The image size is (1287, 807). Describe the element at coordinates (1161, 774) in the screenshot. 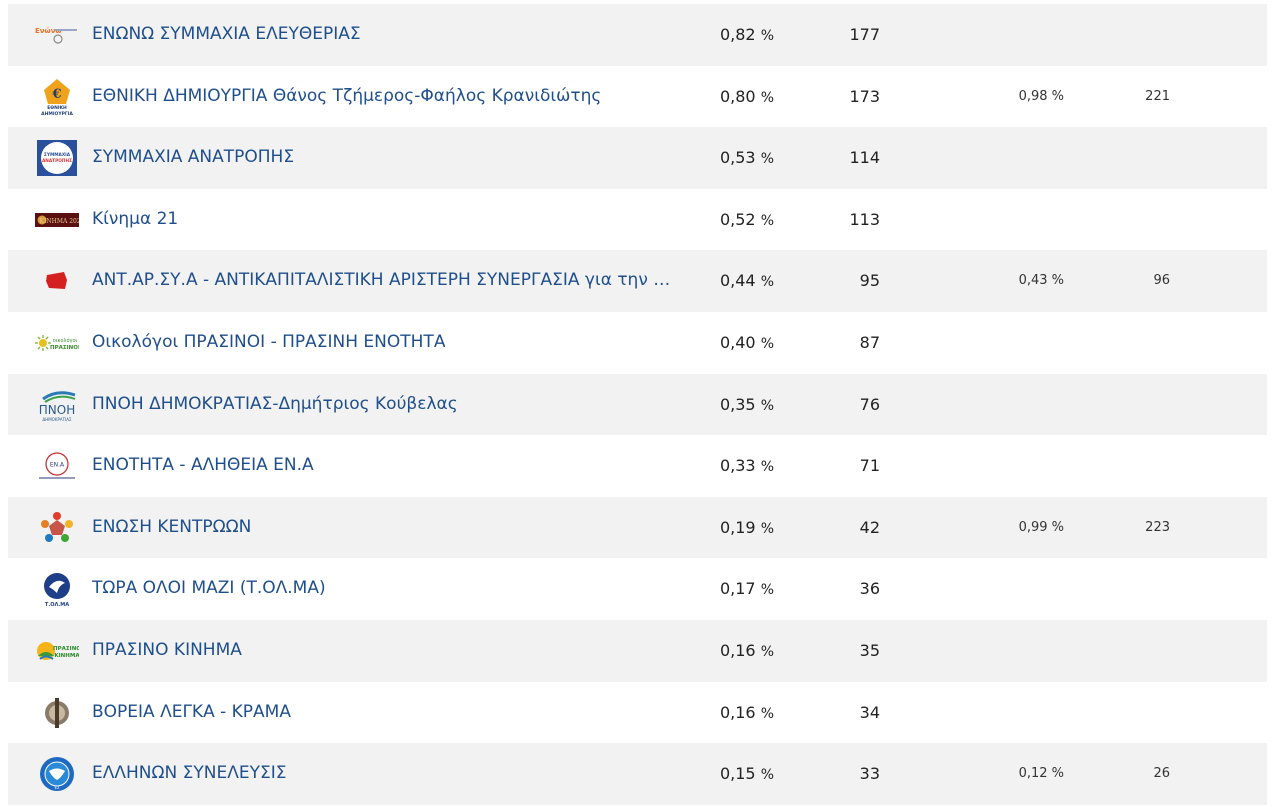

I see `previous-vote-count: 26` at that location.